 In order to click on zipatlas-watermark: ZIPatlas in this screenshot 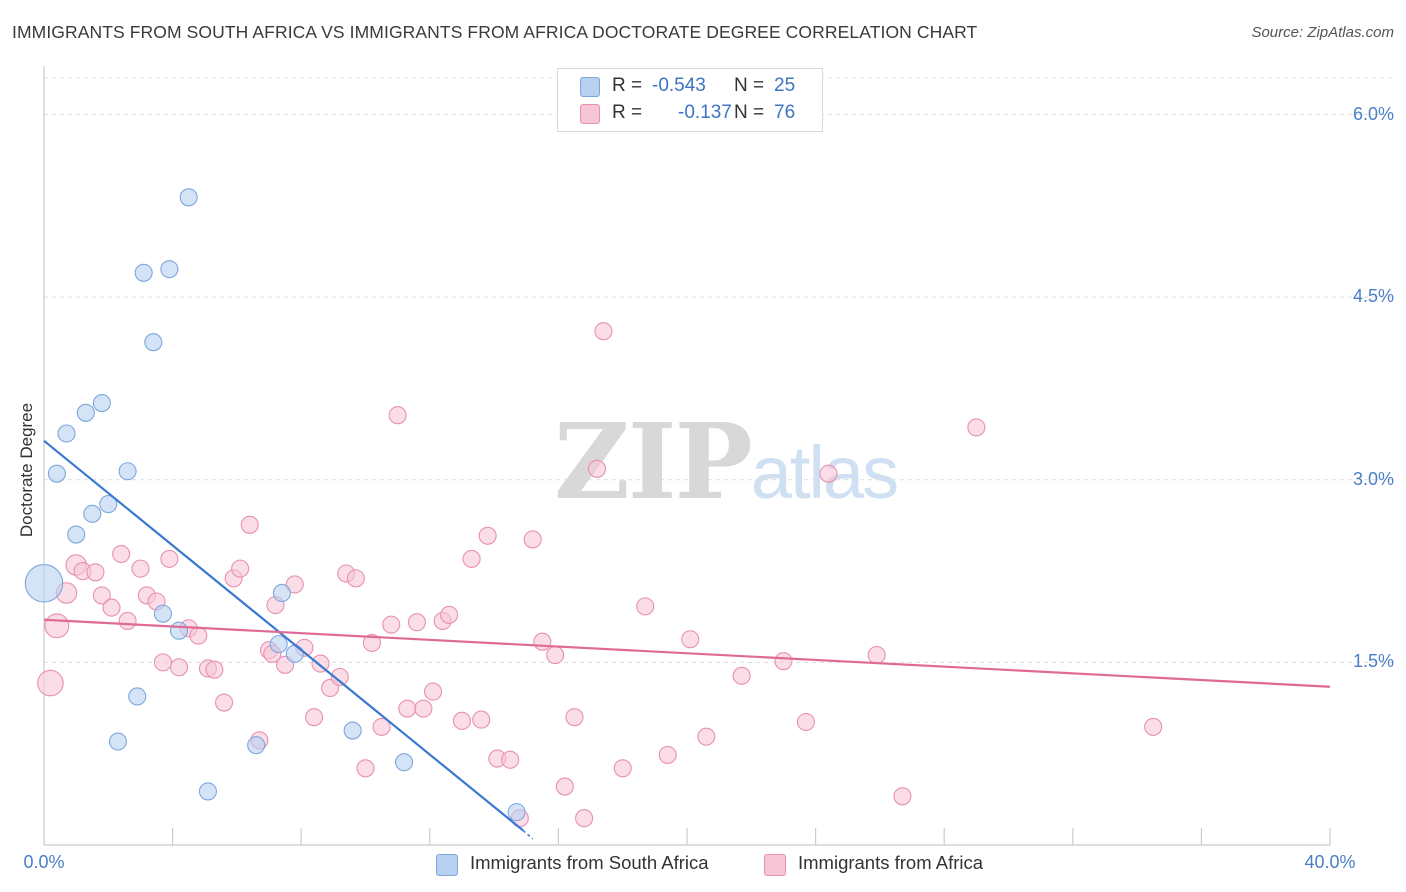, I will do `click(726, 461)`.